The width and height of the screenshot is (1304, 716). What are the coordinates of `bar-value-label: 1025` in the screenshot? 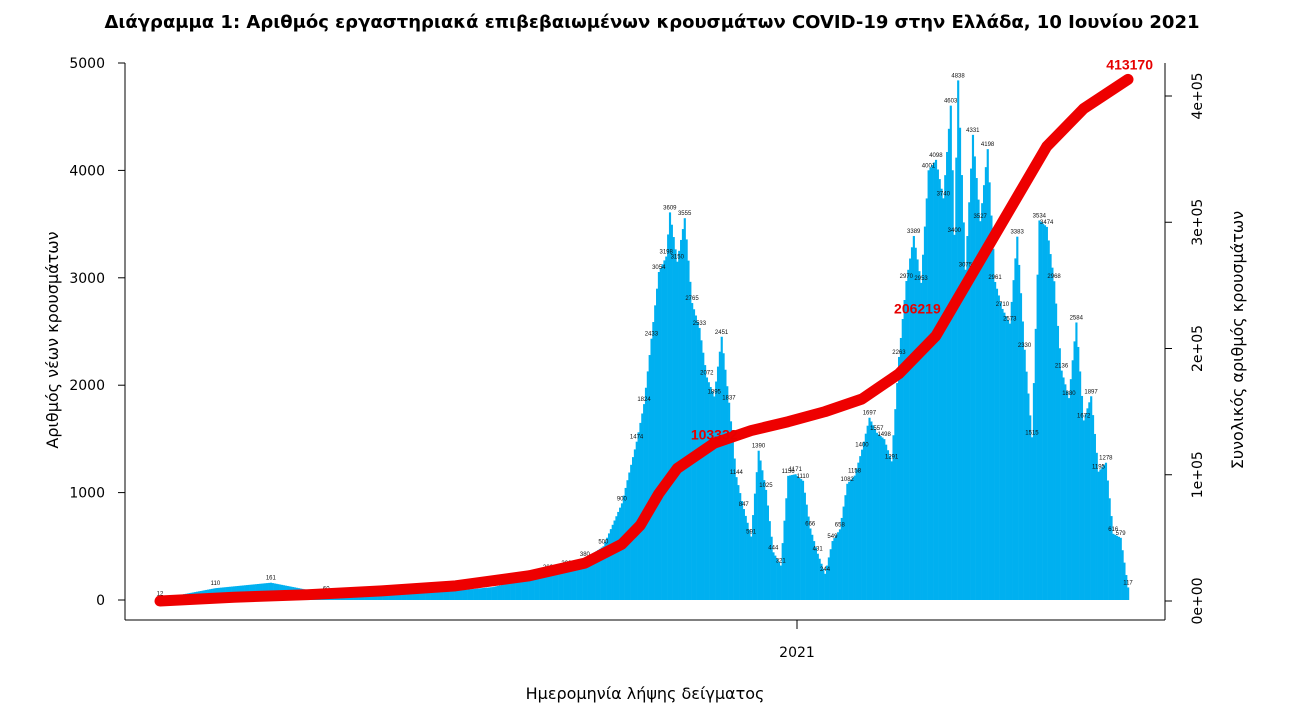 It's located at (766, 486).